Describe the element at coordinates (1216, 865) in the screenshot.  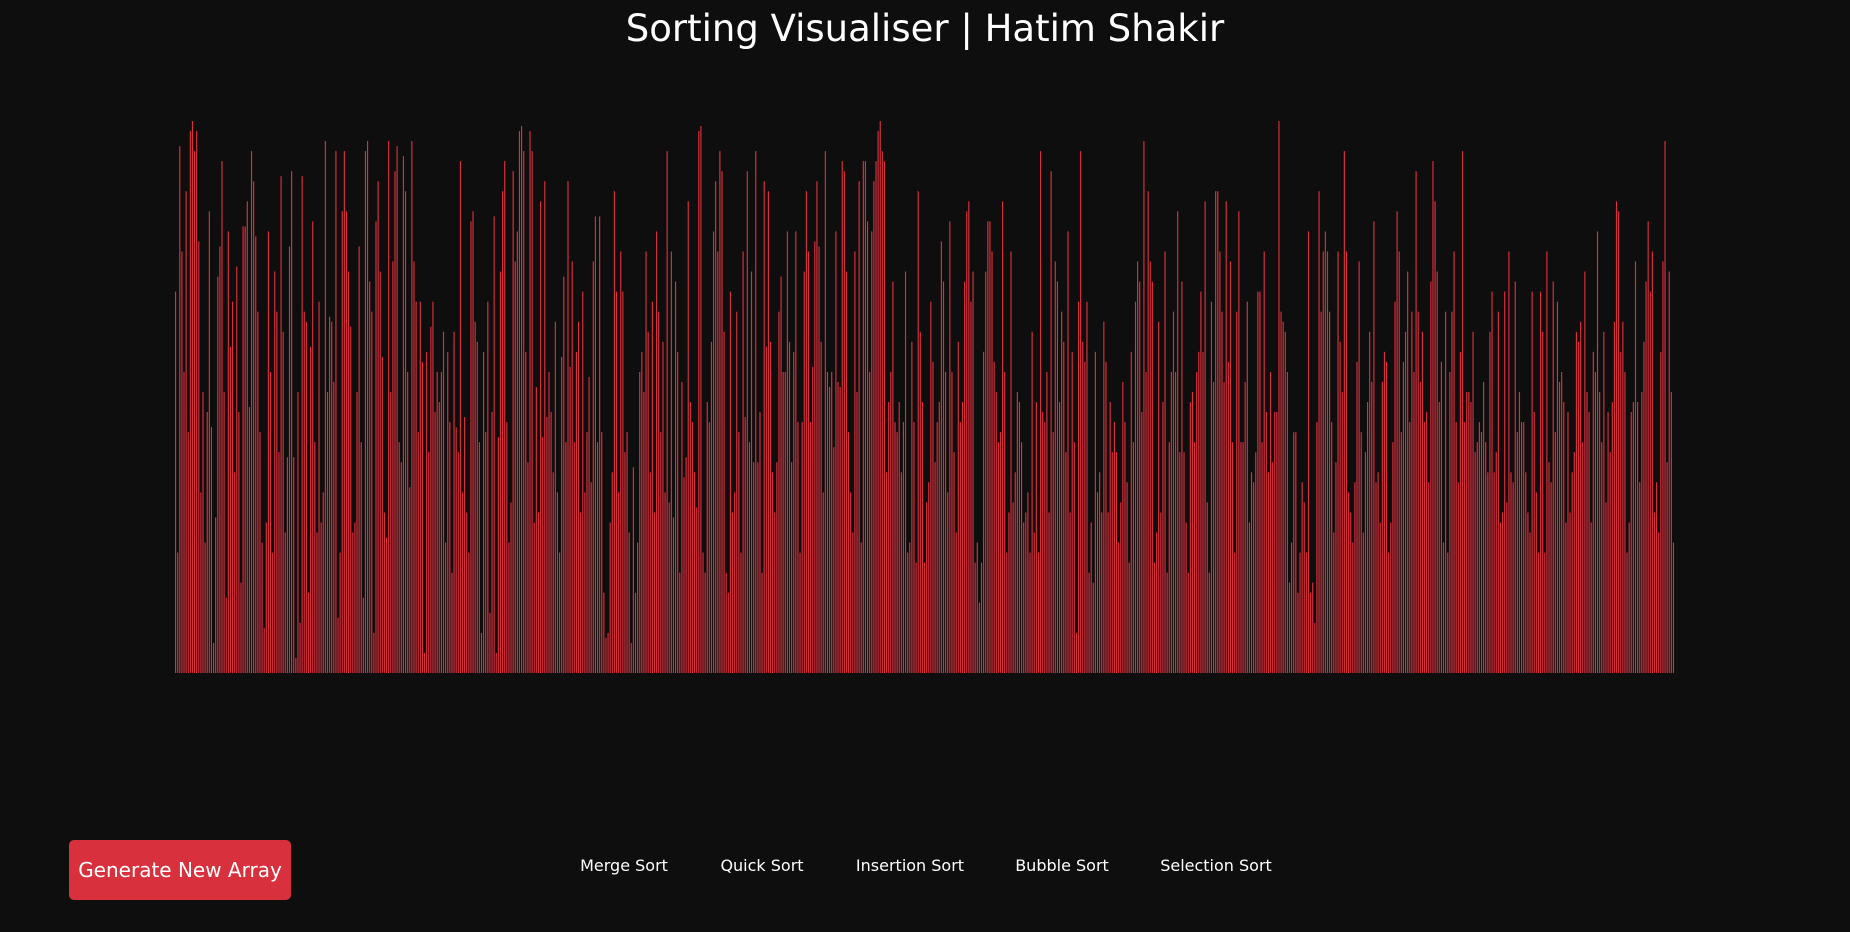
I see `selection-sort-button: Selection Sort` at that location.